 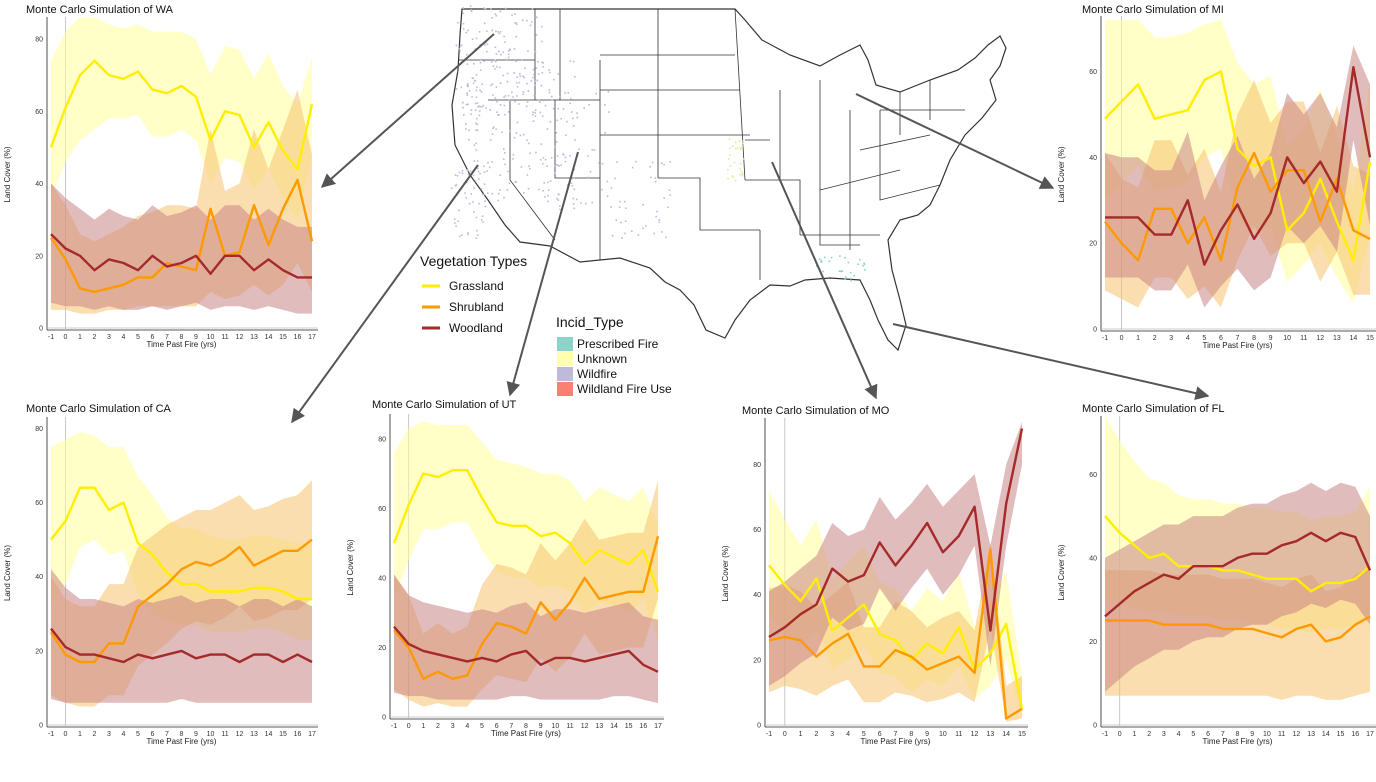 What do you see at coordinates (181, 256) in the screenshot?
I see `line-woodland` at bounding box center [181, 256].